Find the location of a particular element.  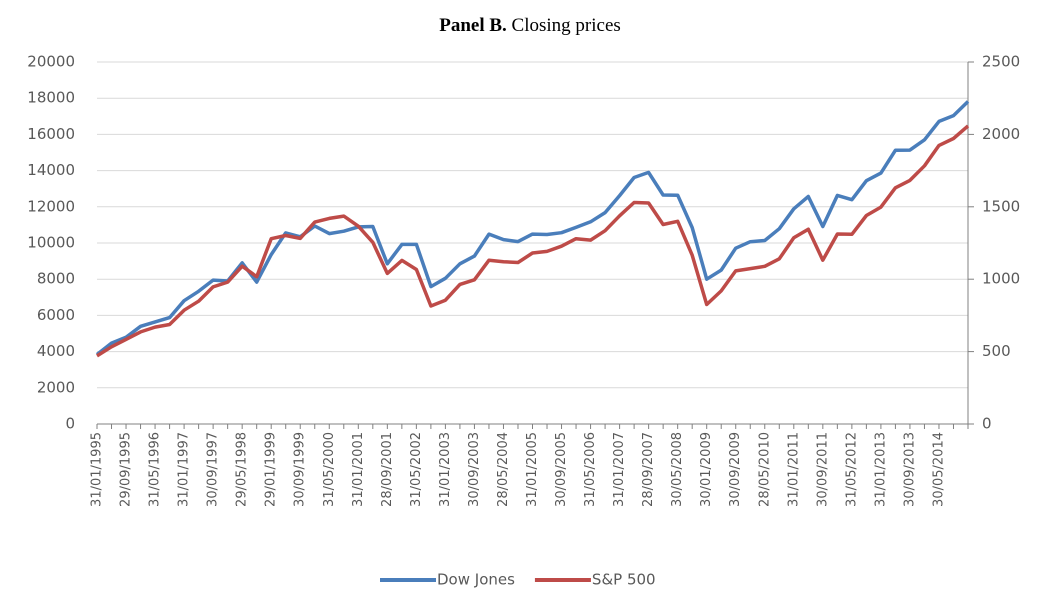

x-tick-label: 31/01/2011 is located at coordinates (793, 469).